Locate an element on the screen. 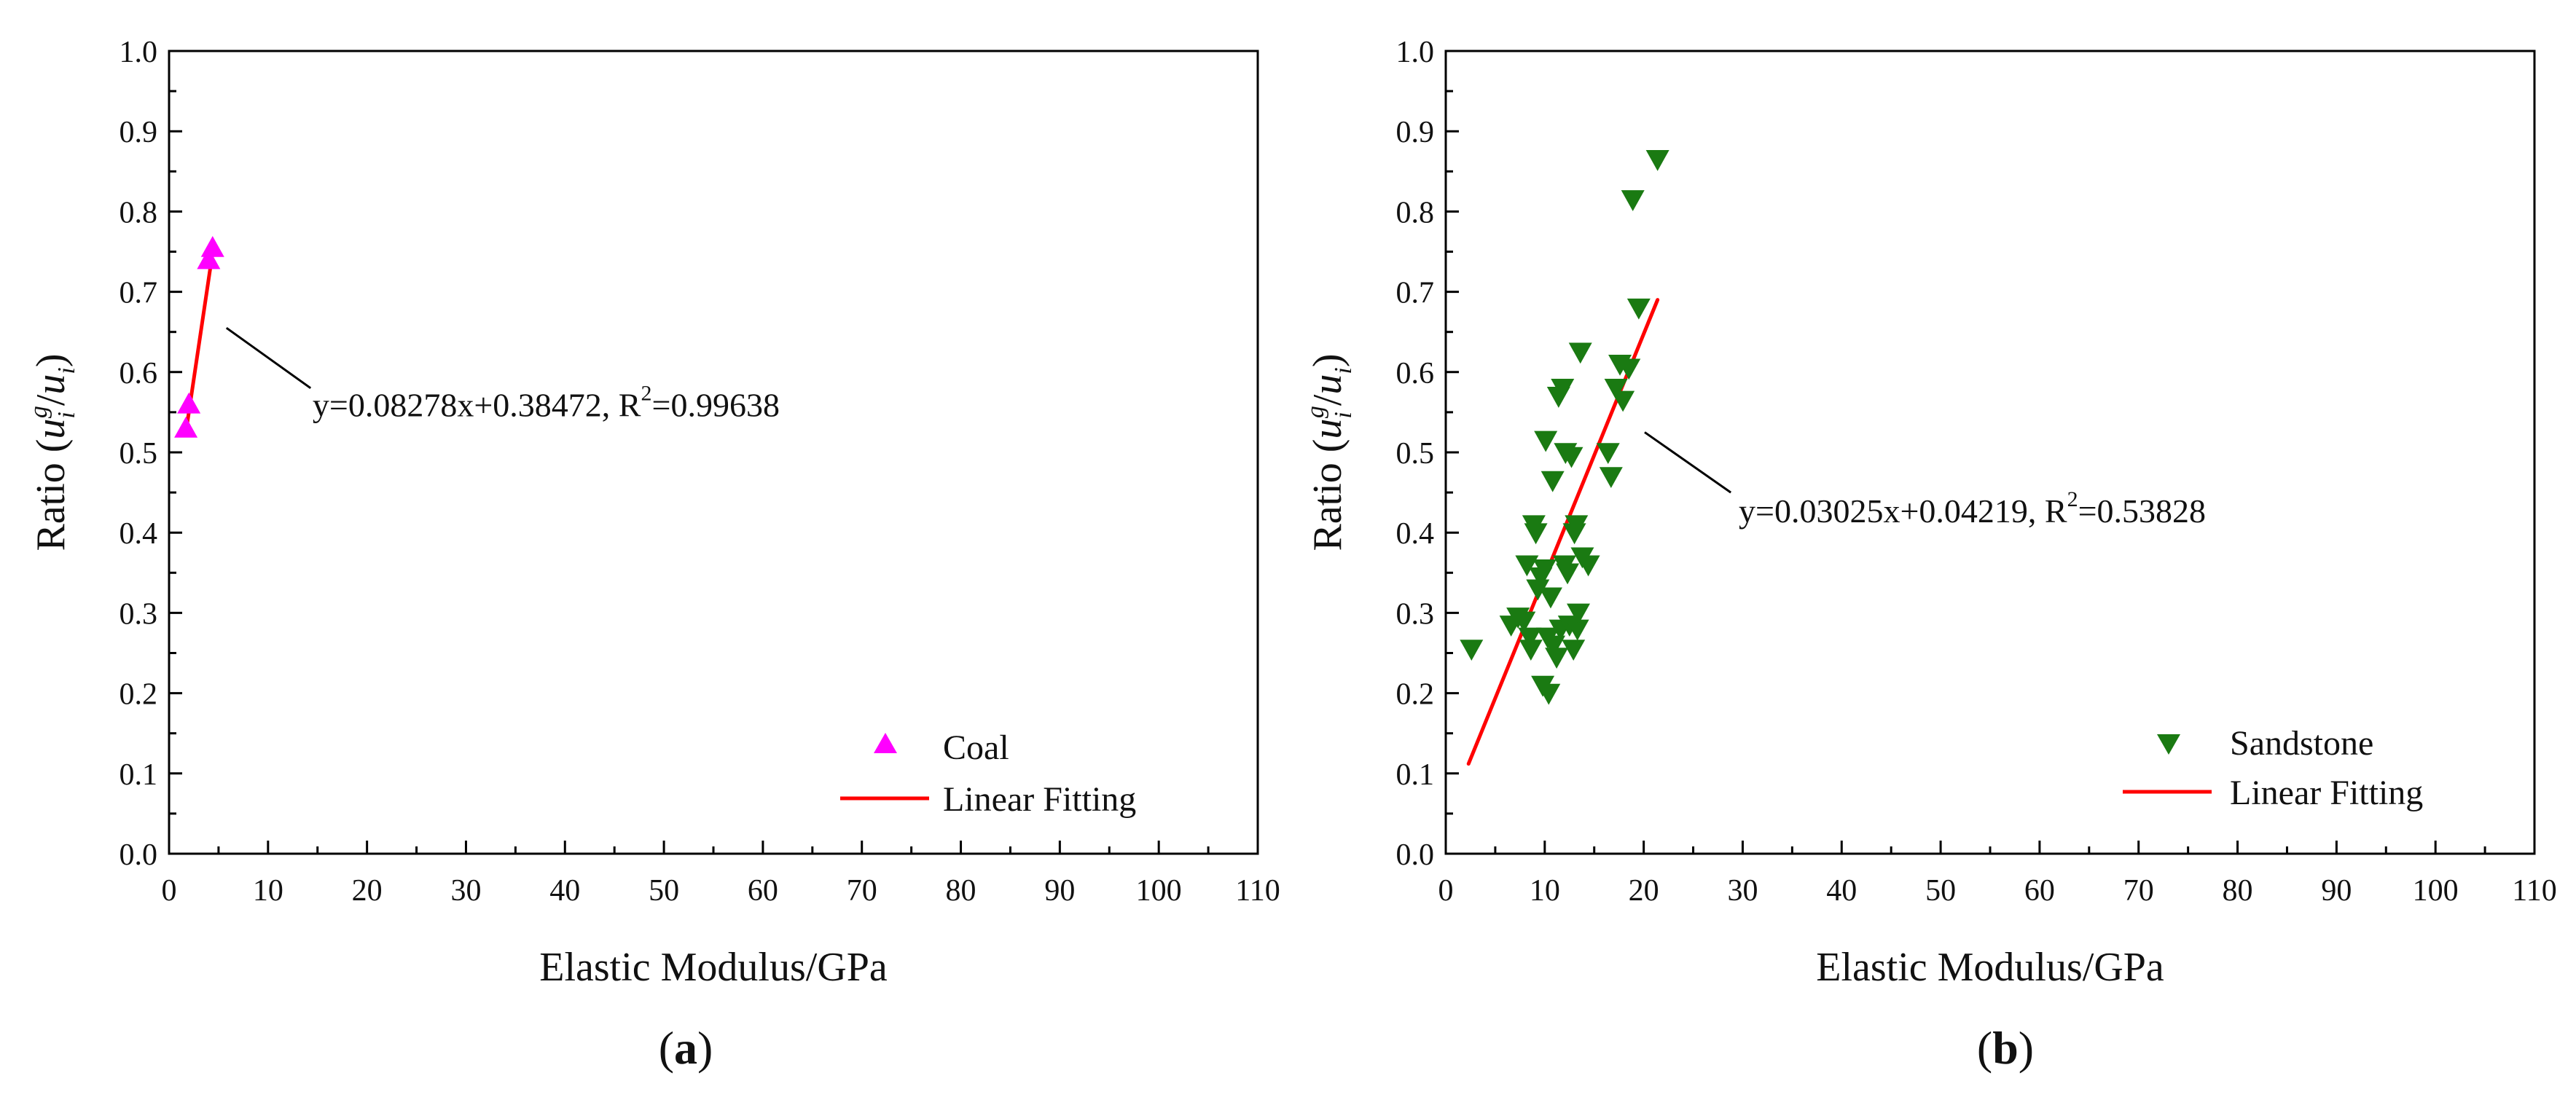  panel-a-ylabel-prefix: Ratio ( is located at coordinates (51, 495).